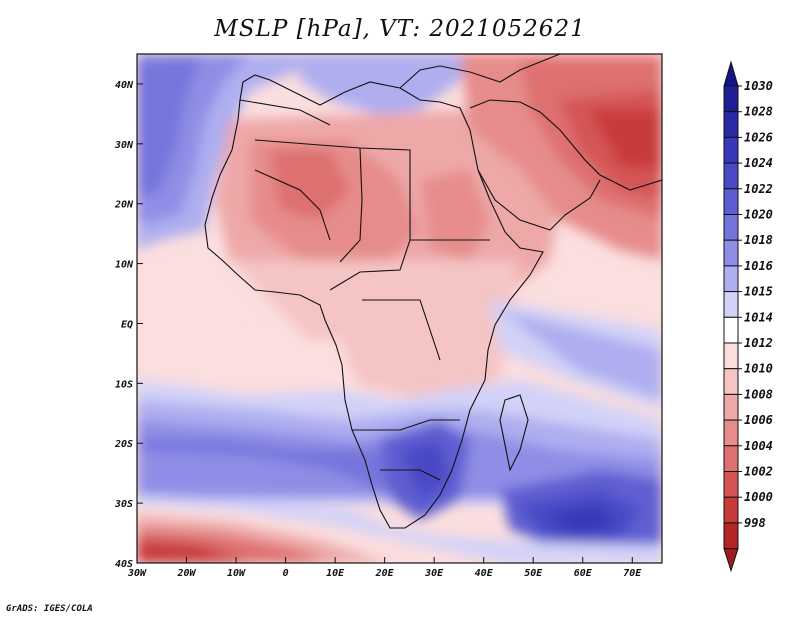 The height and width of the screenshot is (618, 800). What do you see at coordinates (731, 560) in the screenshot?
I see `colorbar-bottom-triangle` at bounding box center [731, 560].